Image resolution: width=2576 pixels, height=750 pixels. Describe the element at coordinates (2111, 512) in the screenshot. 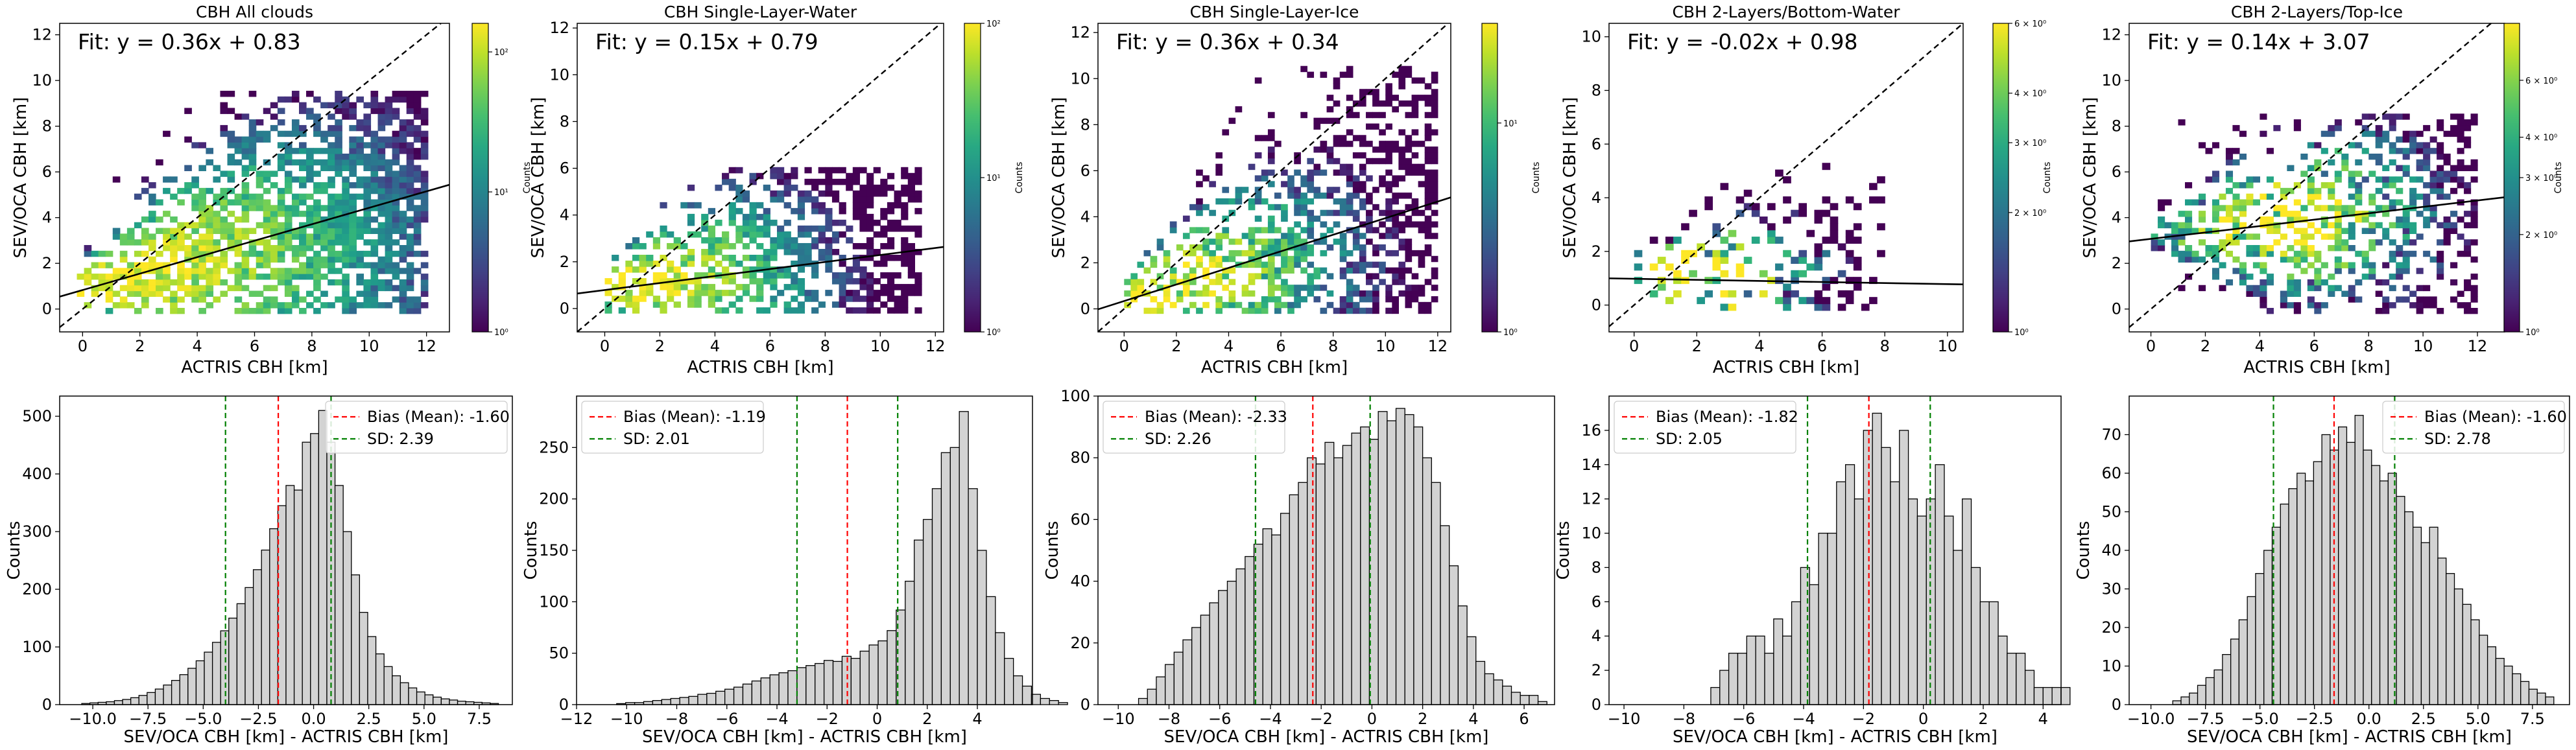

I see `y-tick-label: 50` at that location.